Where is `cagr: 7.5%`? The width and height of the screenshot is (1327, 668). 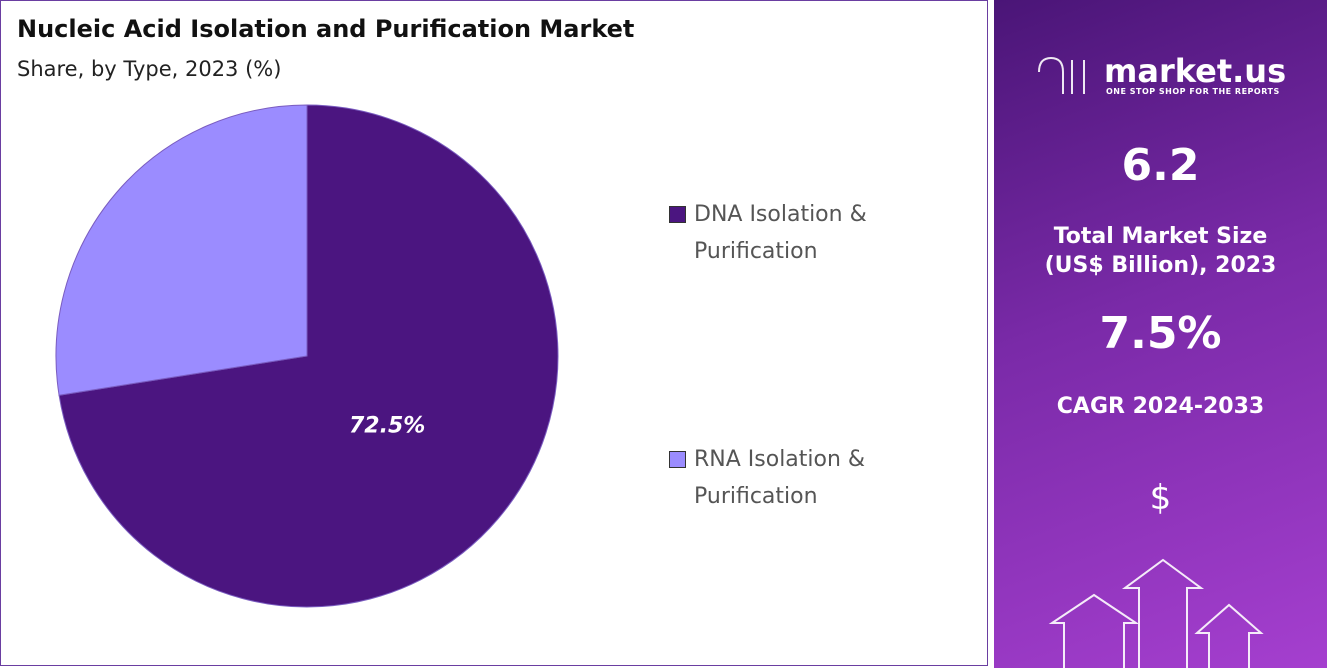 cagr: 7.5% is located at coordinates (1160, 333).